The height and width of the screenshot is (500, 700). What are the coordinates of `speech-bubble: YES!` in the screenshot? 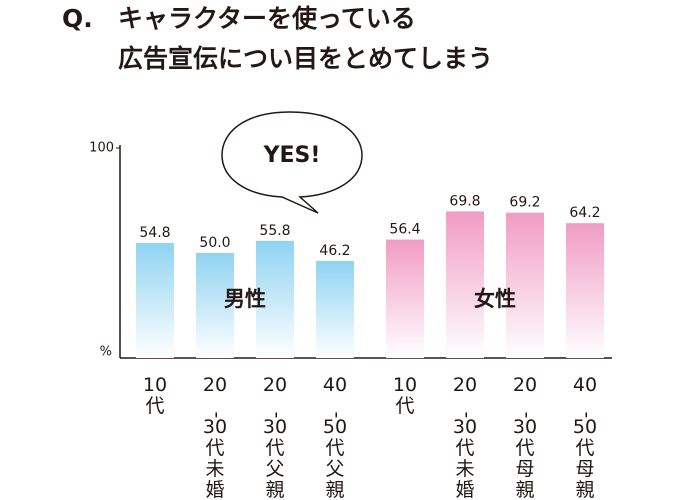 It's located at (292, 162).